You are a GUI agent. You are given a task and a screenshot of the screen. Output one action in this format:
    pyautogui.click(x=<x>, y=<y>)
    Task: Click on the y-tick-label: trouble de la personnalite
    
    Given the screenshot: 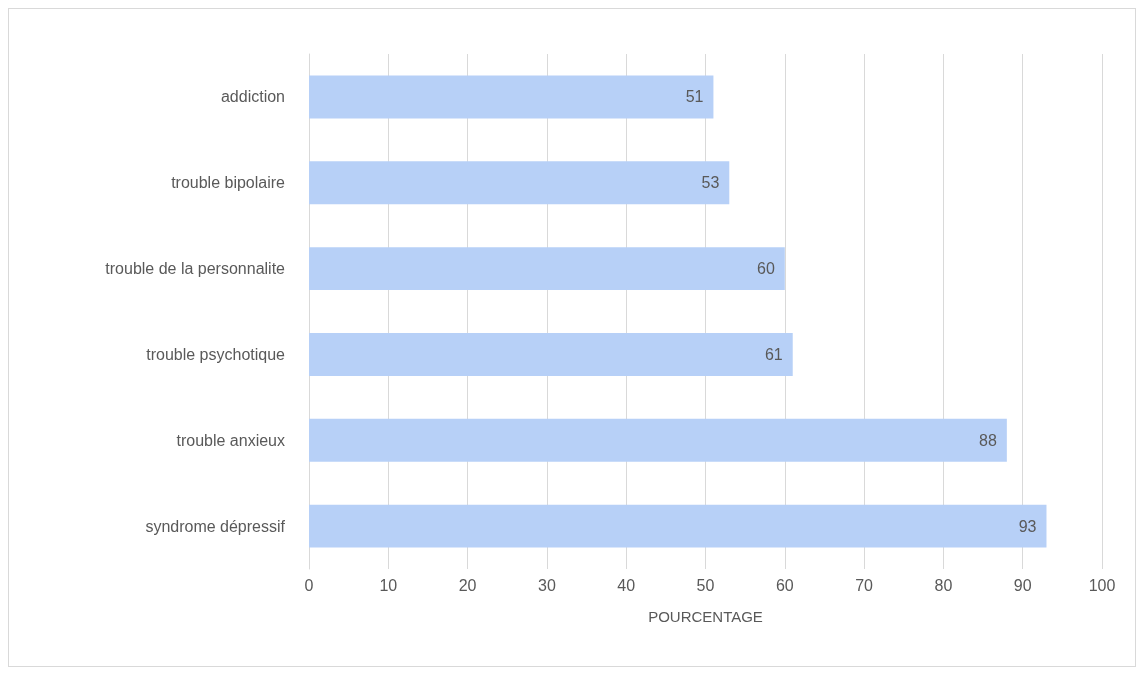 What is the action you would take?
    pyautogui.click(x=195, y=269)
    